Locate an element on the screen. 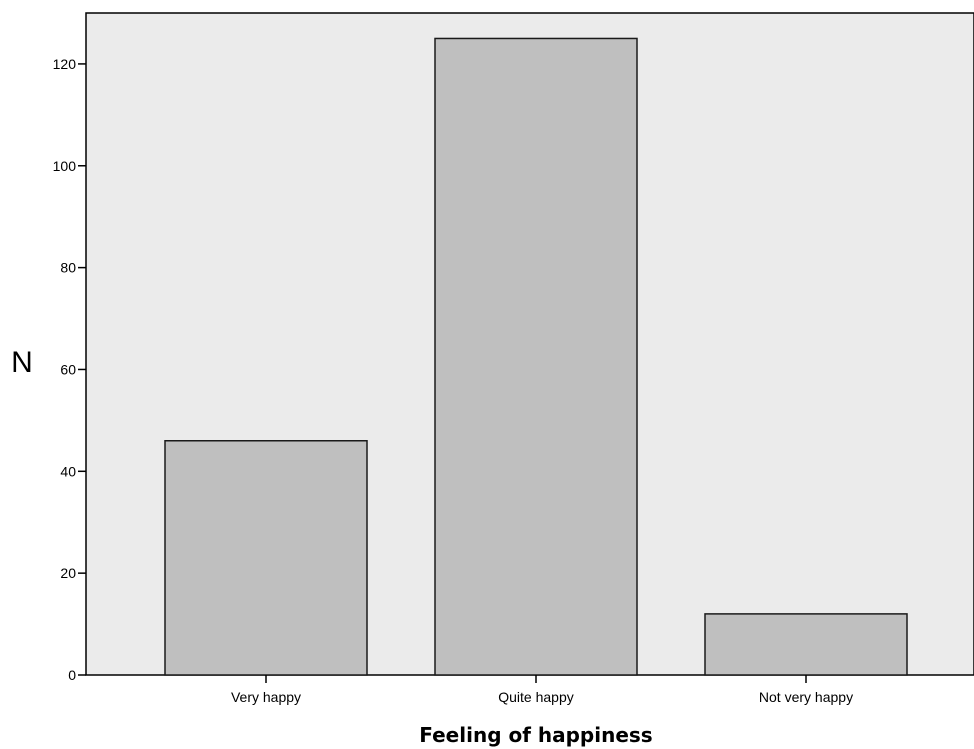 The image size is (974, 749). x-tick-label-quite-happy: Quite happy is located at coordinates (536, 697).